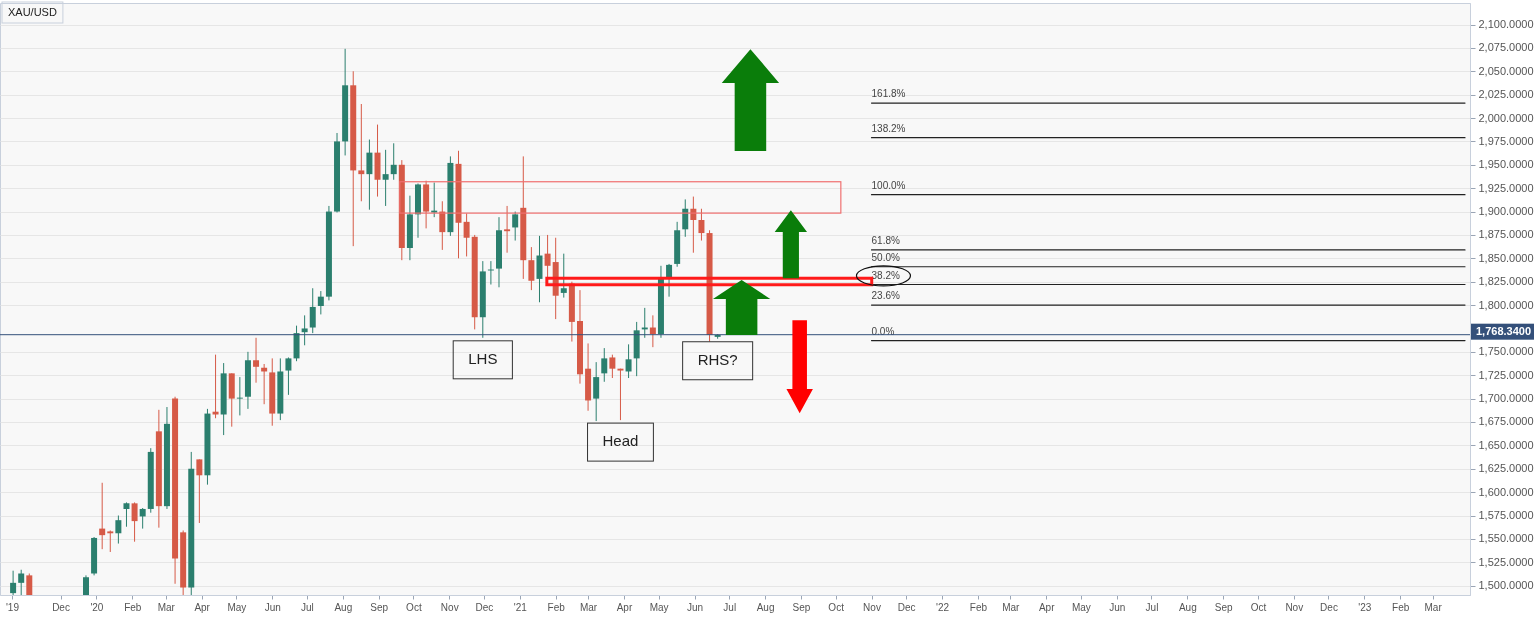 This screenshot has height=618, width=1536. Describe the element at coordinates (885, 257) in the screenshot. I see `series-label: 50.0%` at that location.